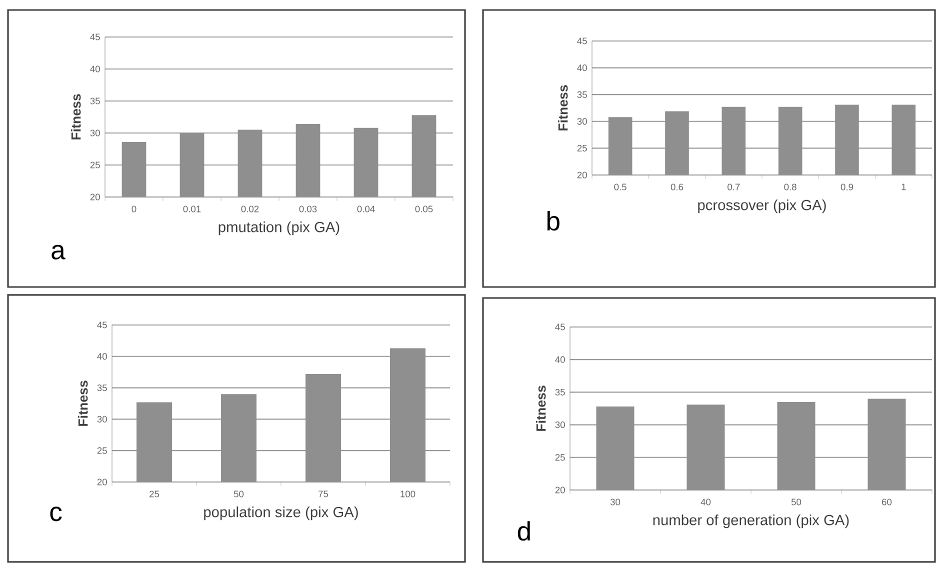  Describe the element at coordinates (887, 502) in the screenshot. I see `x-tick-label: 60` at that location.